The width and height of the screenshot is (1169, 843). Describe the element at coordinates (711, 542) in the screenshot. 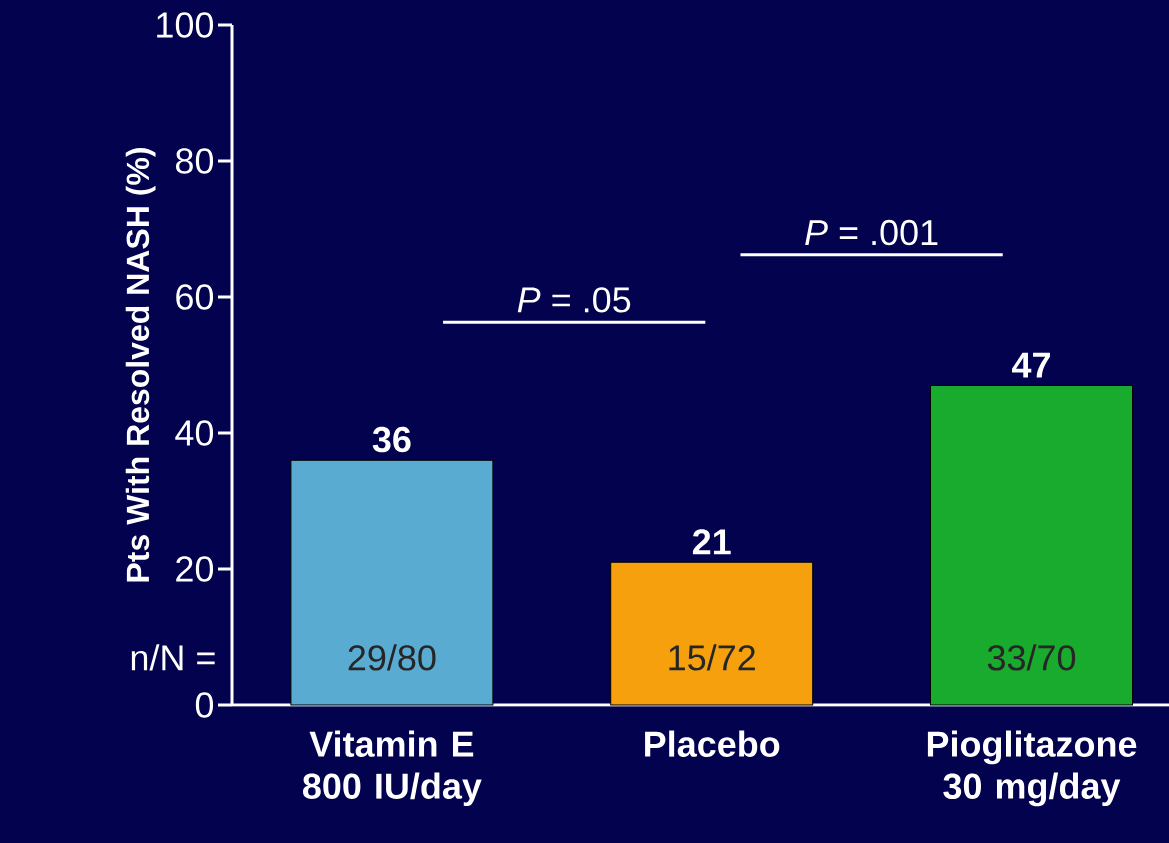

I see `data-label: 21` at that location.